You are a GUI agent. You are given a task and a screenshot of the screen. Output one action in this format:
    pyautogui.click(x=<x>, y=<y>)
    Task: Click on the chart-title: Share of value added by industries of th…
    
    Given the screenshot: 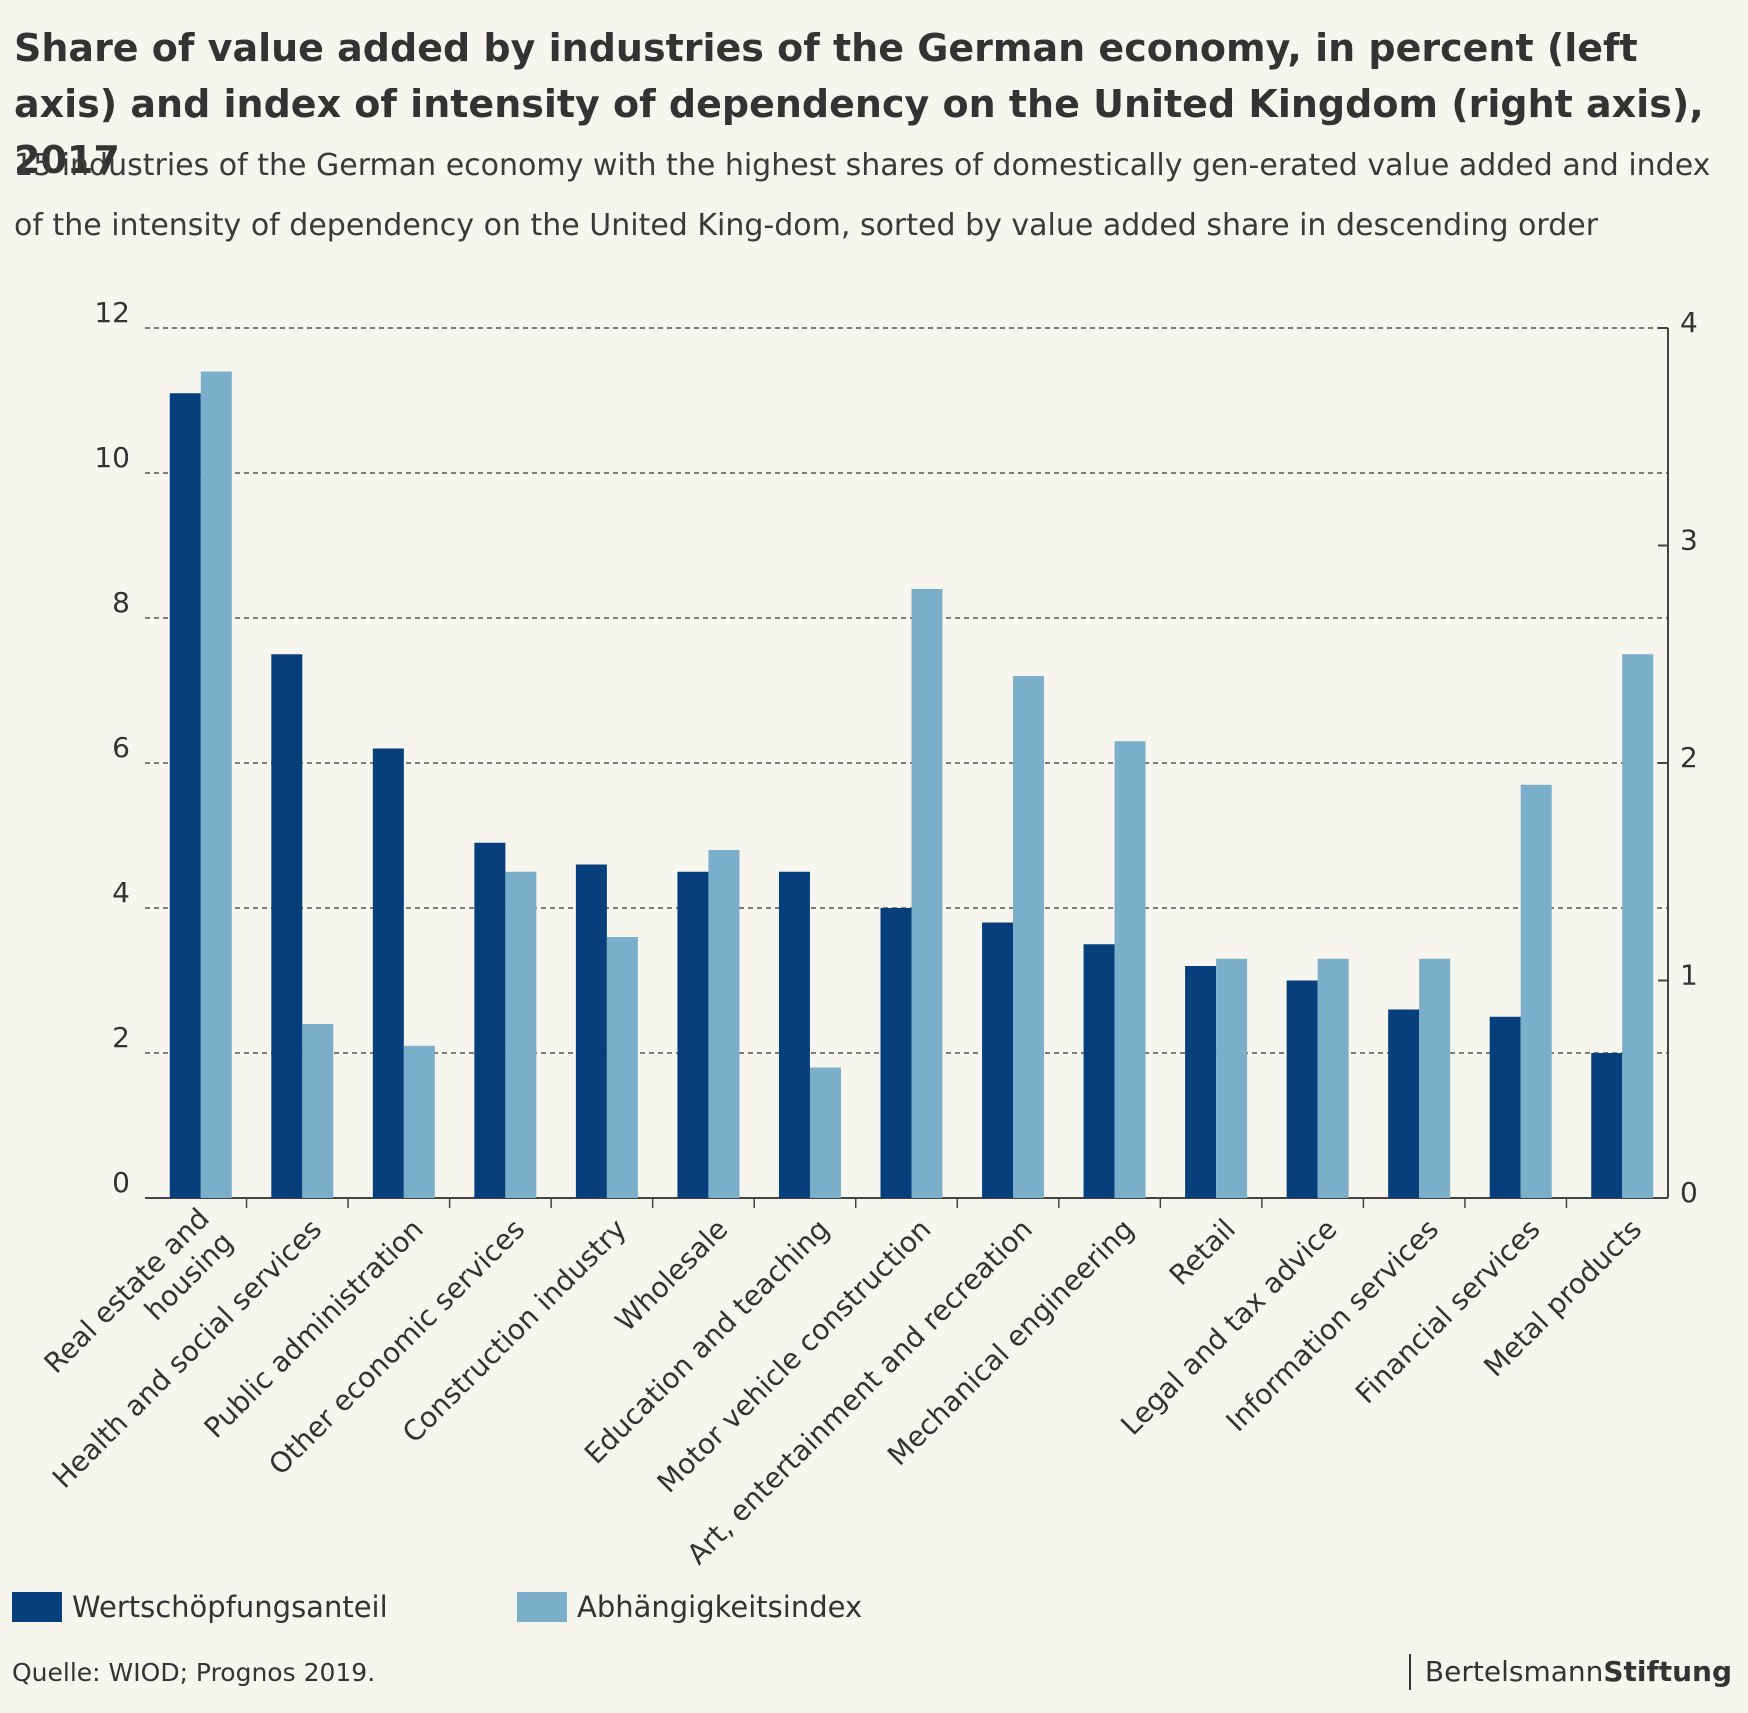 What is the action you would take?
    pyautogui.click(x=859, y=104)
    